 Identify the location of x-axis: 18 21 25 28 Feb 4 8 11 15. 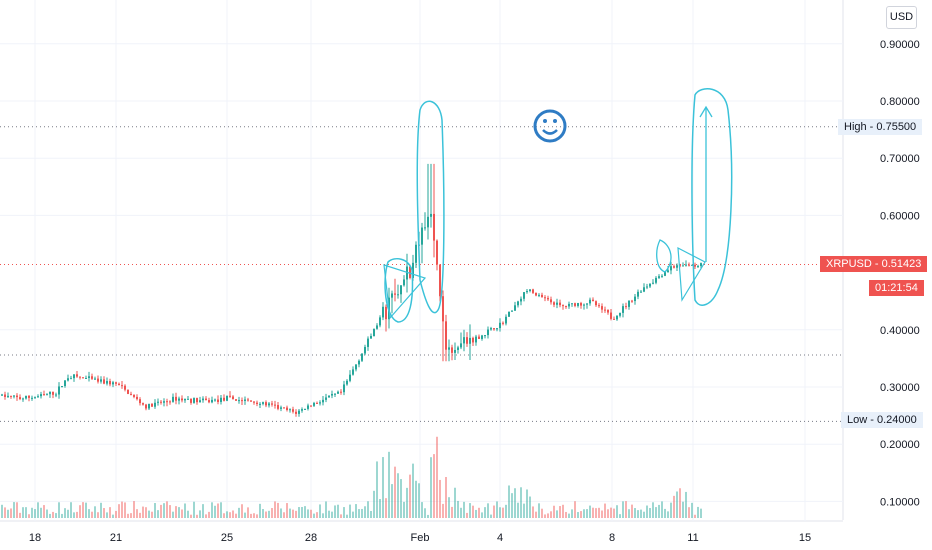
(420, 538).